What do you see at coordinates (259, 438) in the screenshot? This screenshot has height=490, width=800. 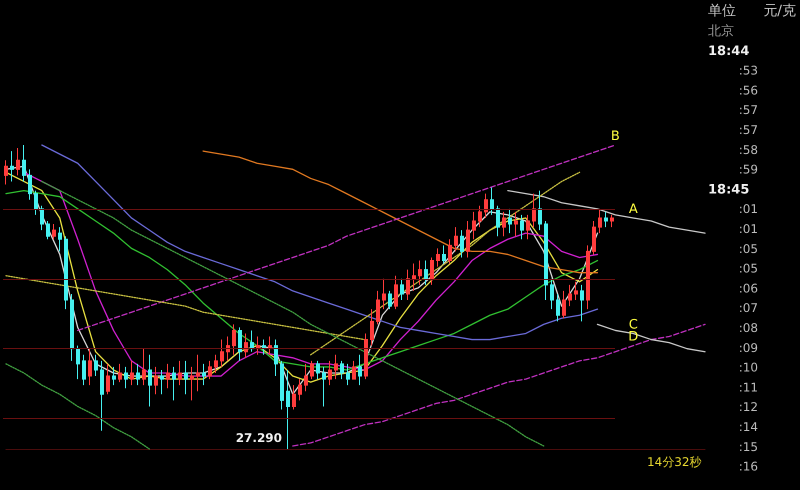 I see `annotation: 27.290` at bounding box center [259, 438].